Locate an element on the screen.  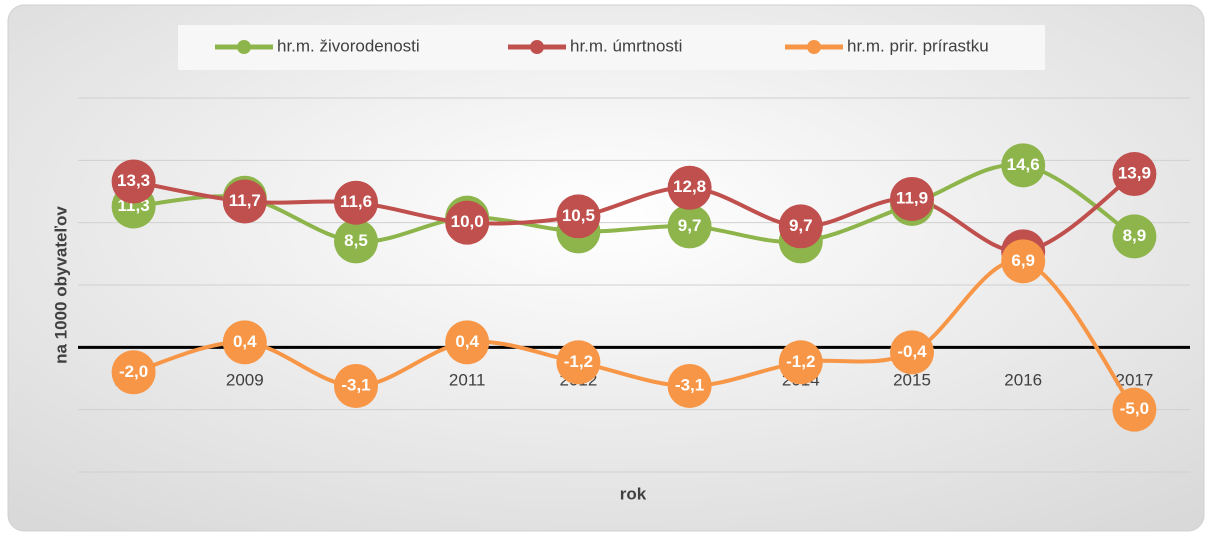
data-label: -0,4 is located at coordinates (912, 351).